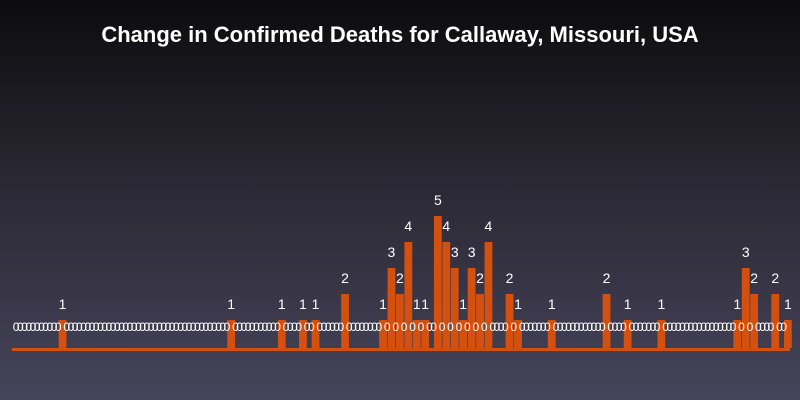 The width and height of the screenshot is (800, 400). I want to click on data-label: 4, so click(489, 226).